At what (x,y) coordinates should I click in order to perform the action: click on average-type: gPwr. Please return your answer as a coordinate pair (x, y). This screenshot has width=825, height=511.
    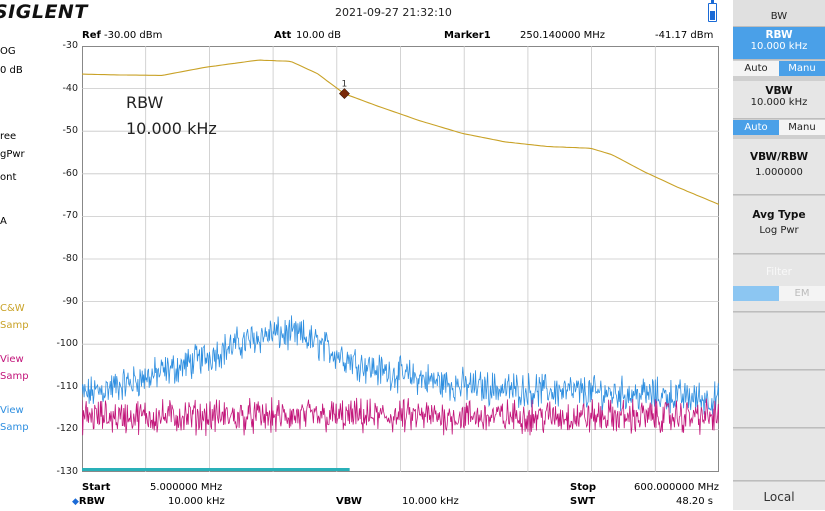
    Looking at the image, I should click on (12, 154).